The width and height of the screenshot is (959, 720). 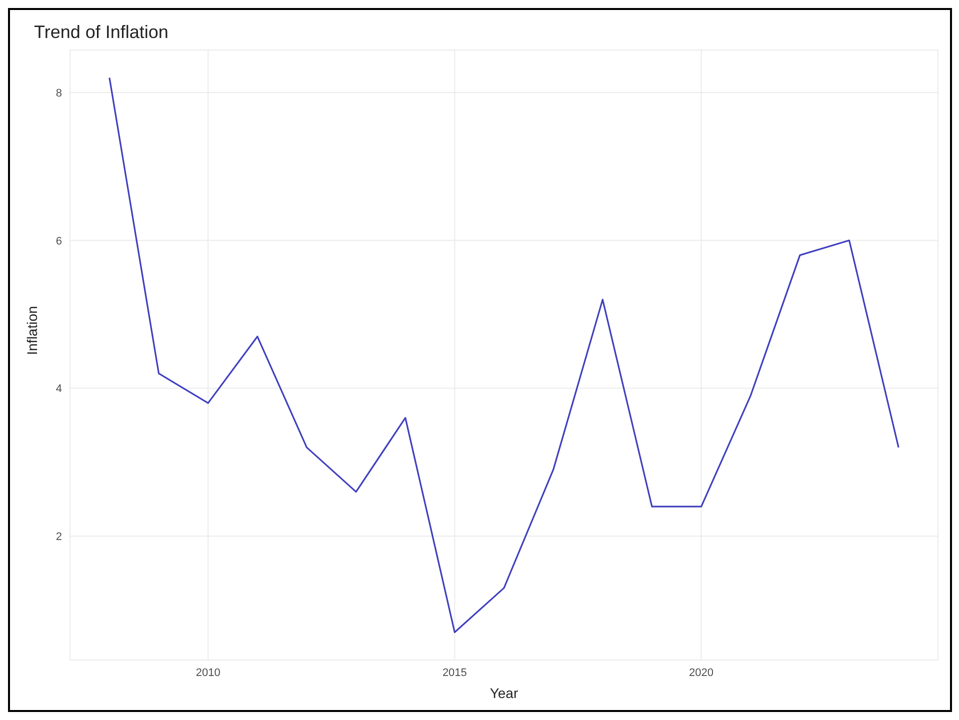 What do you see at coordinates (454, 672) in the screenshot?
I see `x-tick-label: 2015` at bounding box center [454, 672].